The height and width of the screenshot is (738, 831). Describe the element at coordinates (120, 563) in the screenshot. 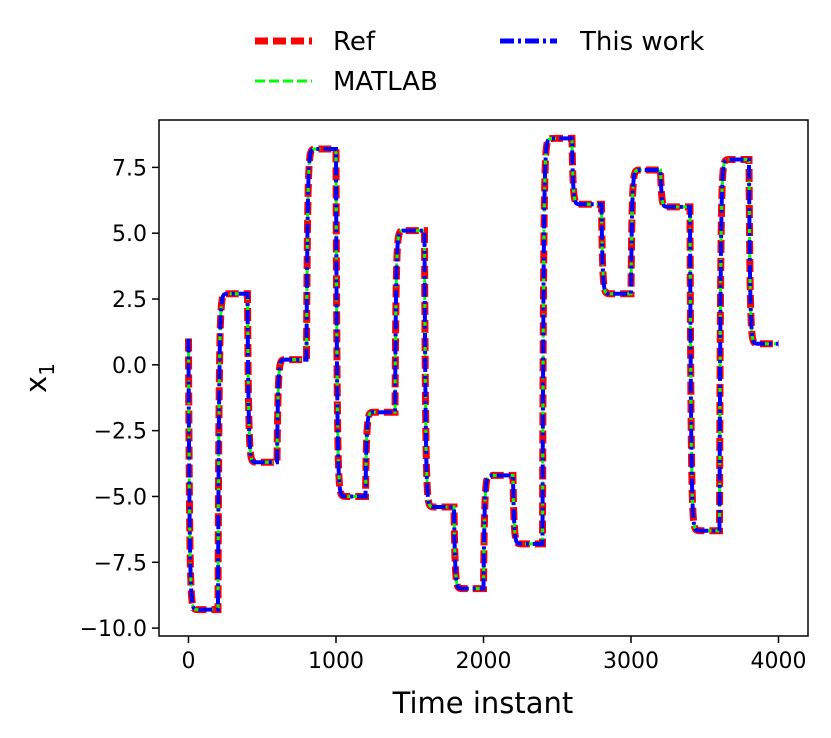

I see `y-tick-label: −7.5` at that location.